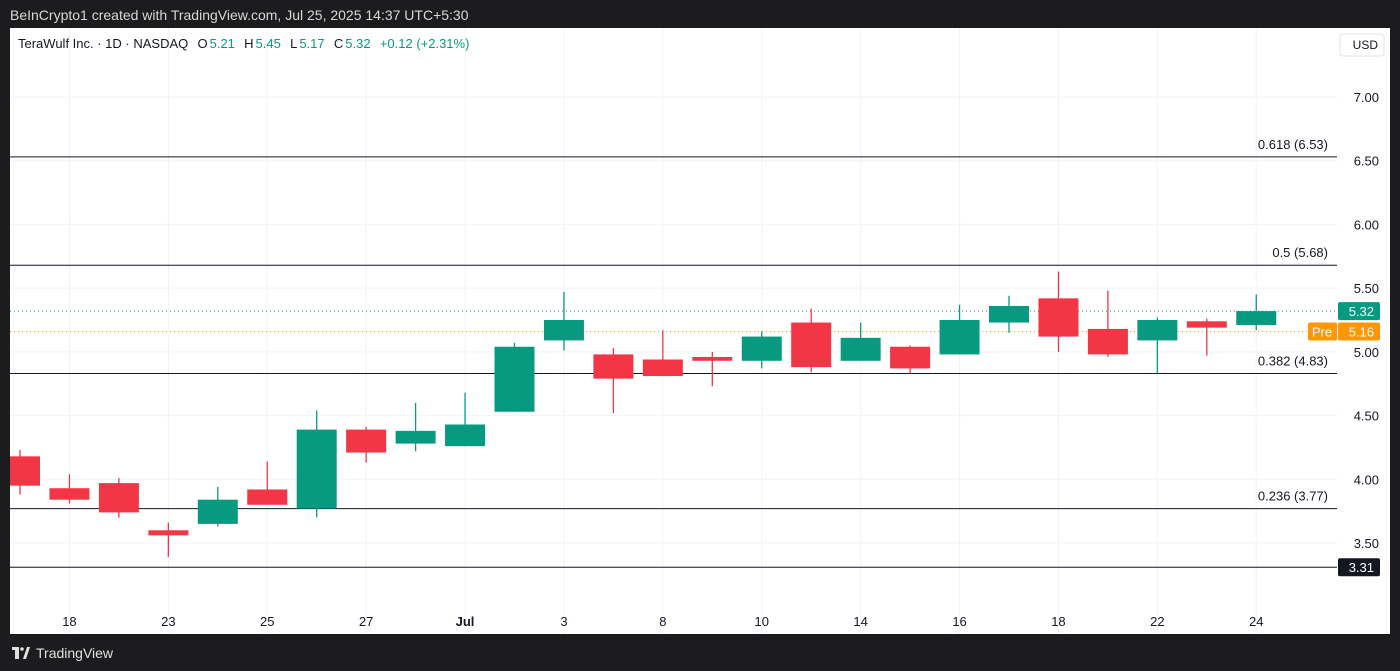 Image resolution: width=1400 pixels, height=671 pixels. What do you see at coordinates (366, 621) in the screenshot?
I see `x-tick-label: 27` at bounding box center [366, 621].